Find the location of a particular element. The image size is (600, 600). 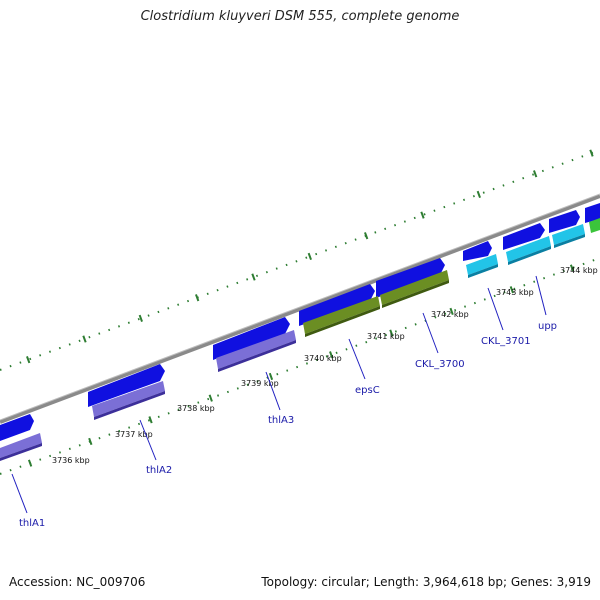

cds-bar-upp is located at coordinates (528, 249).